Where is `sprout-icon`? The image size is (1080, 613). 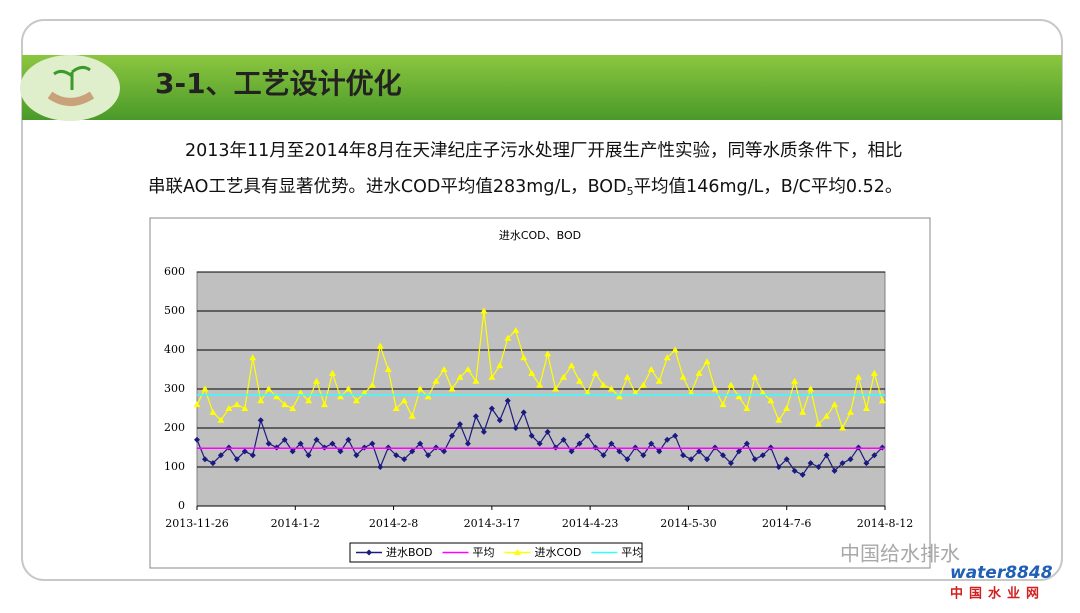
sprout-icon is located at coordinates (72, 77).